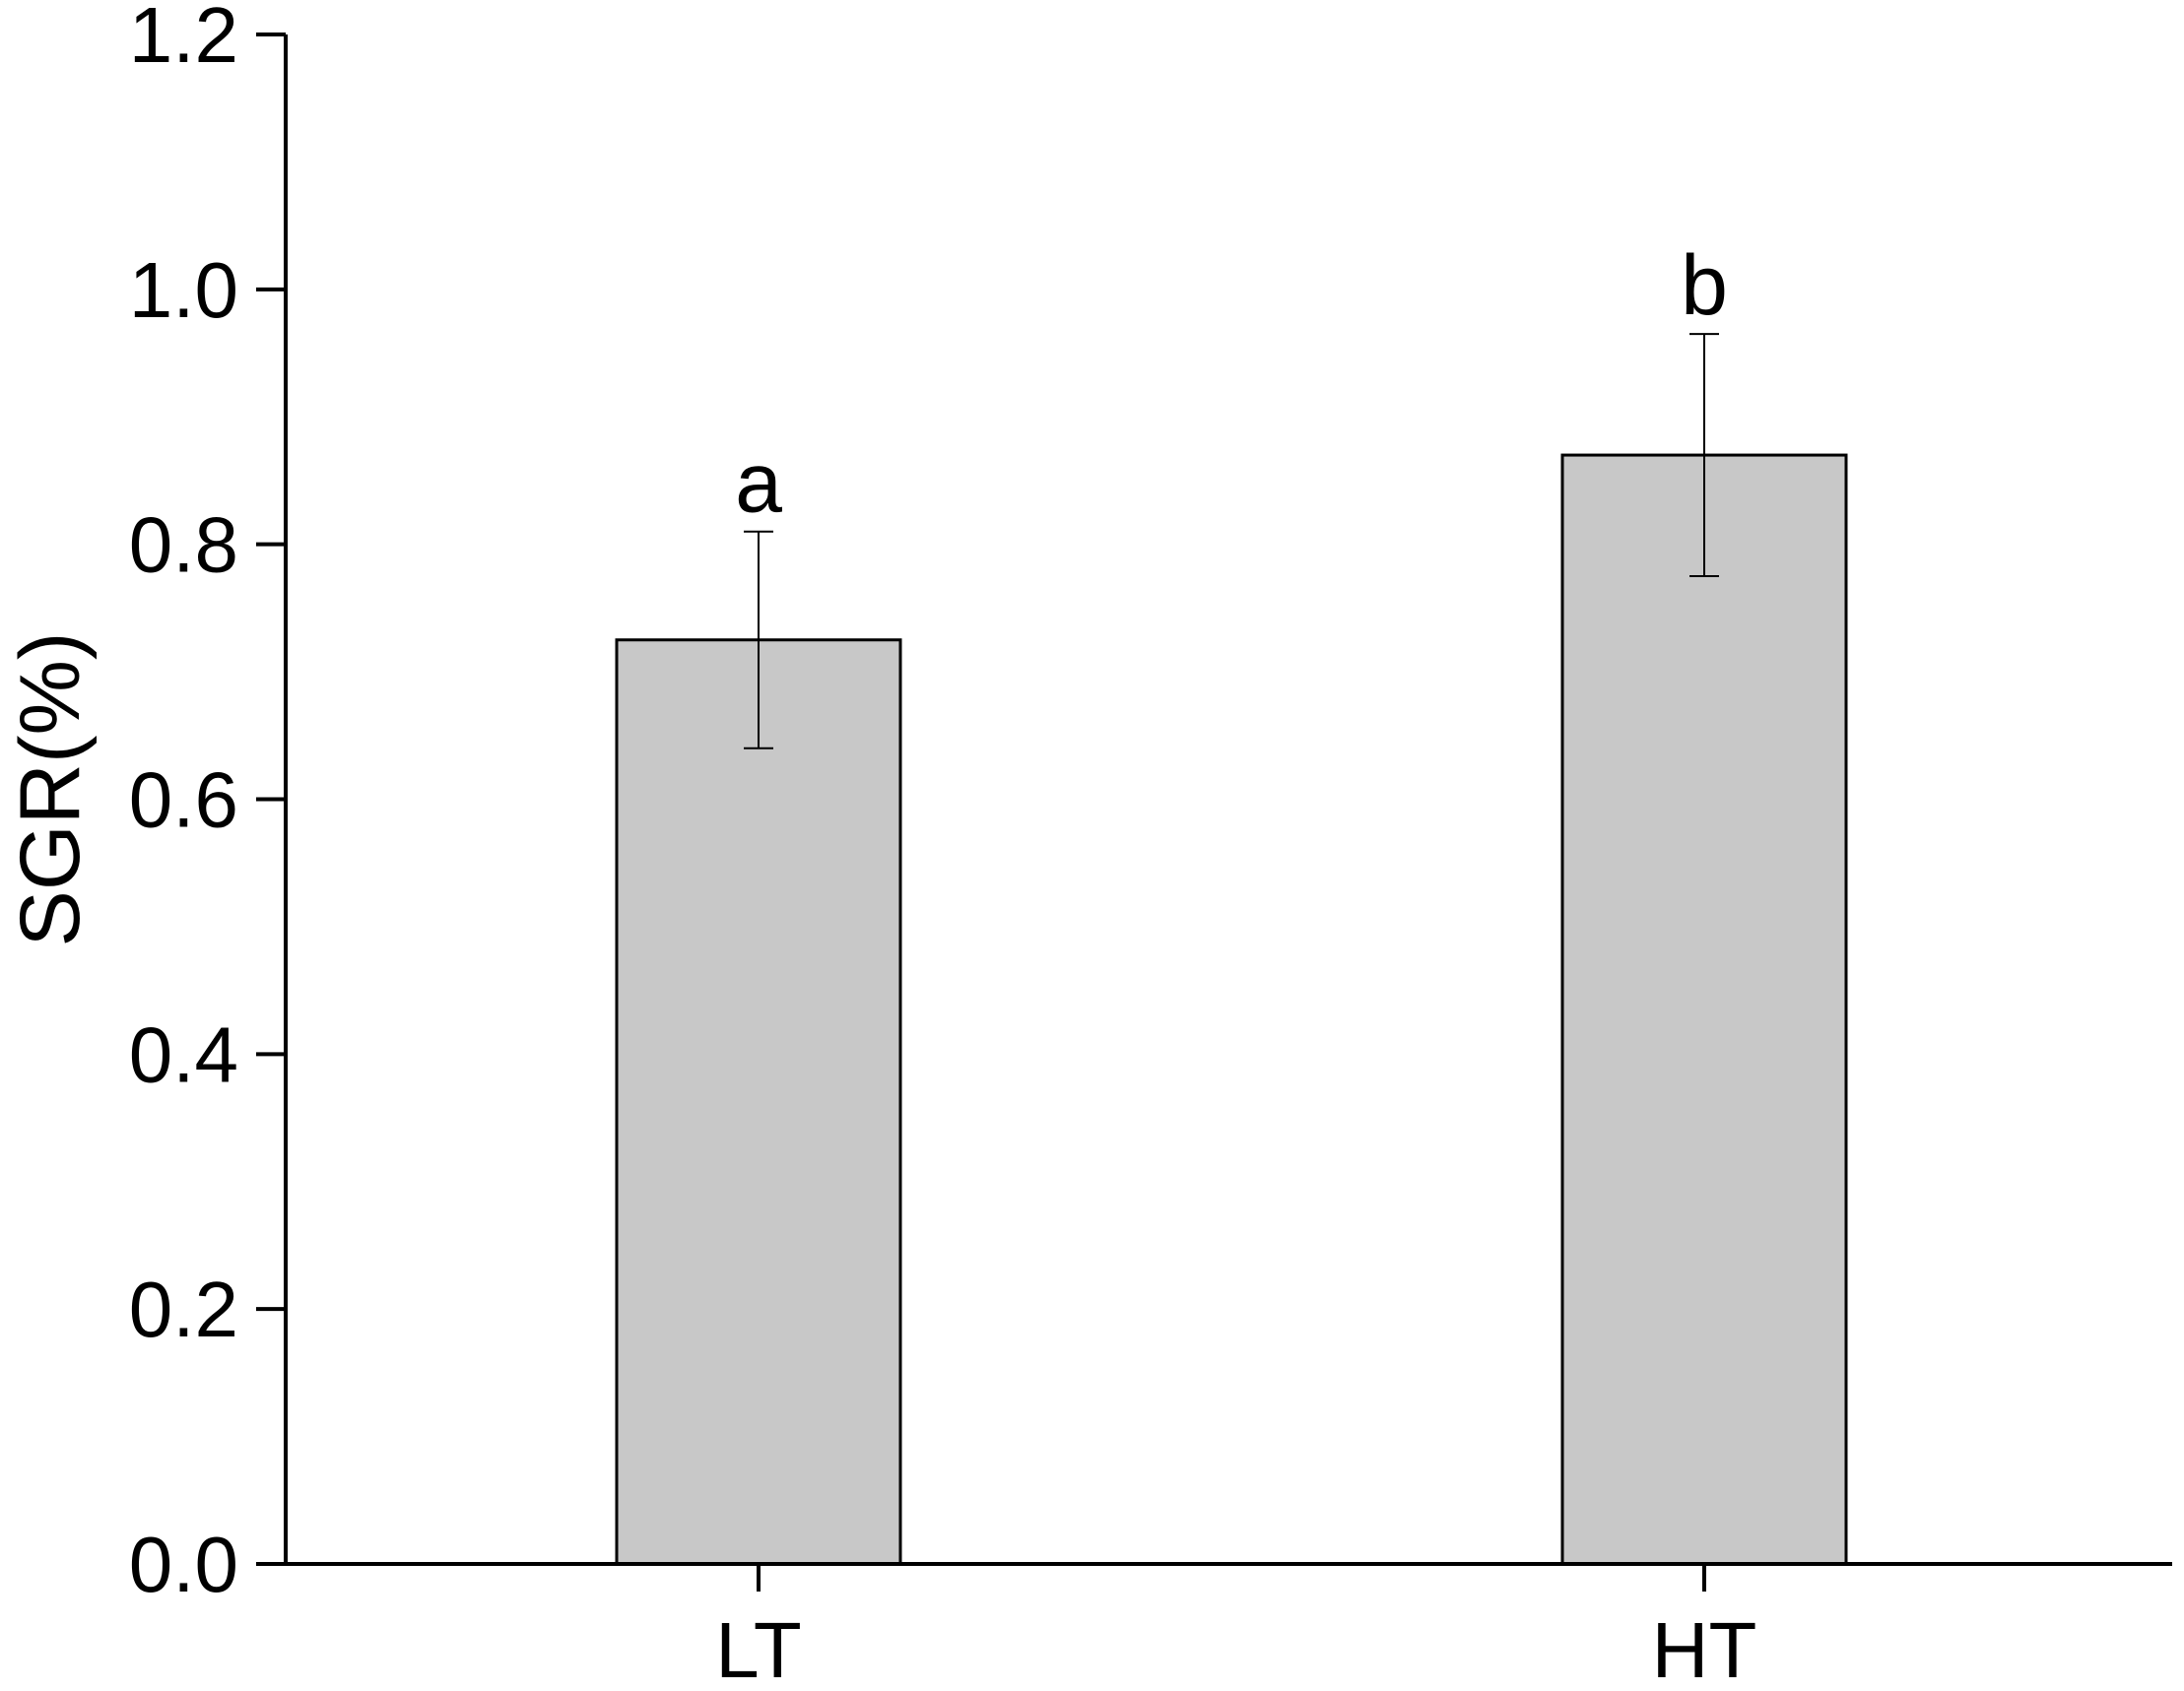 This screenshot has height=1691, width=2184. What do you see at coordinates (183, 545) in the screenshot?
I see `y-tick-label: 0.8` at bounding box center [183, 545].